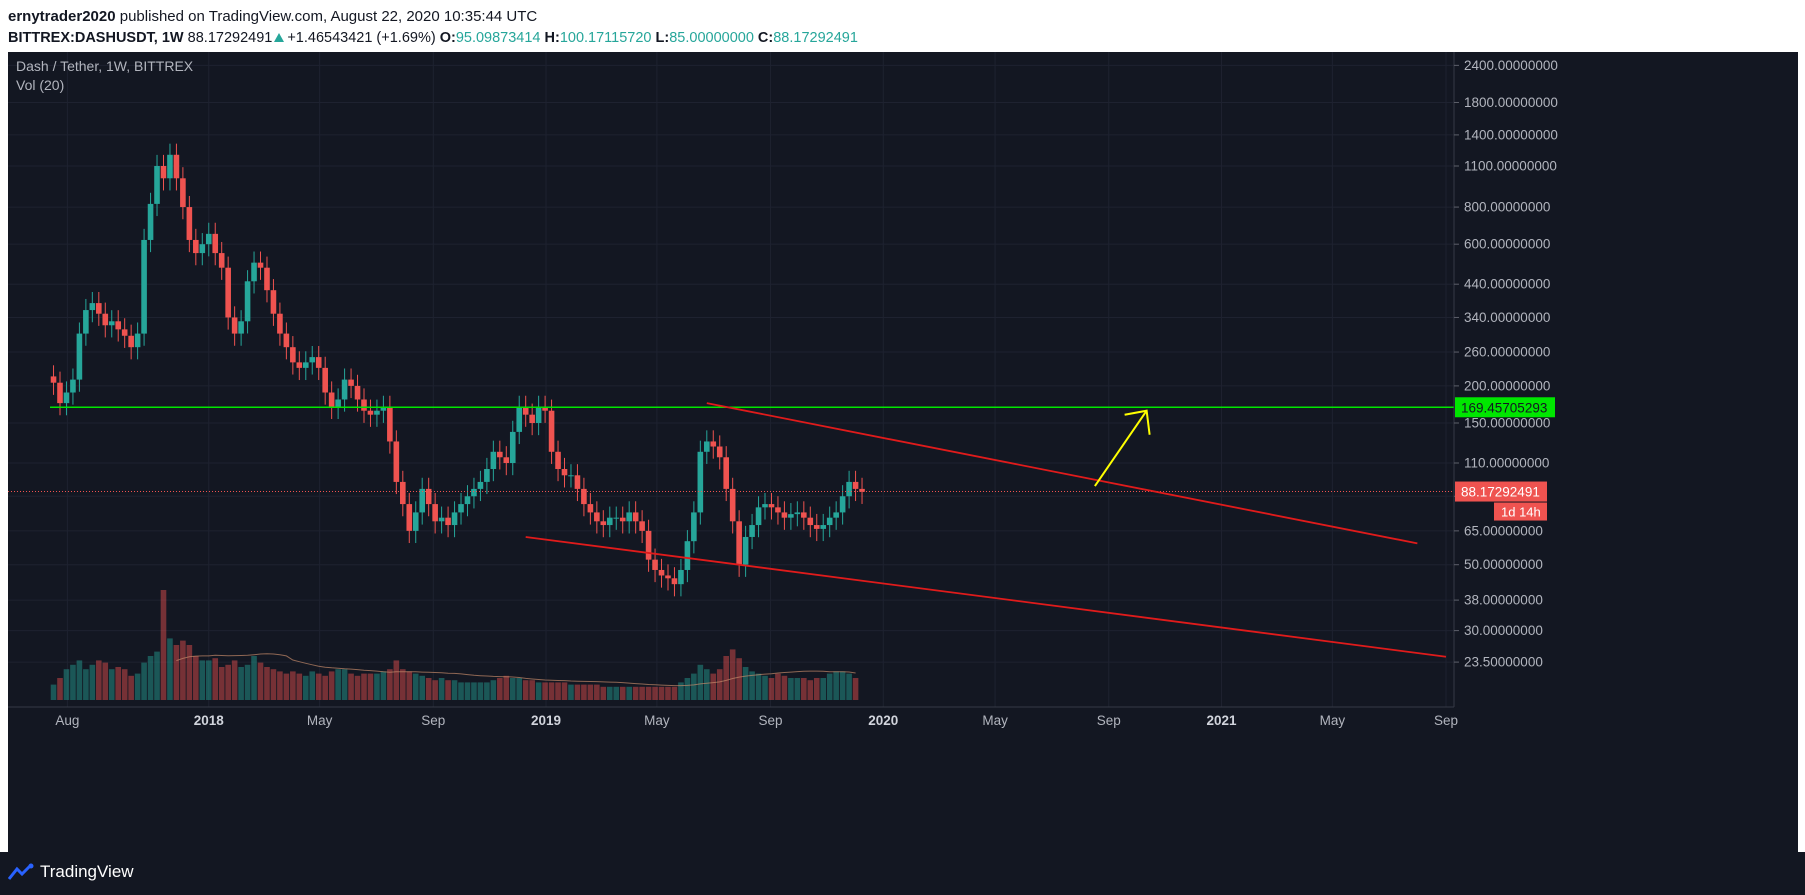 This screenshot has height=895, width=1805. I want to click on price-tick-label: 65.00000000, so click(1503, 530).